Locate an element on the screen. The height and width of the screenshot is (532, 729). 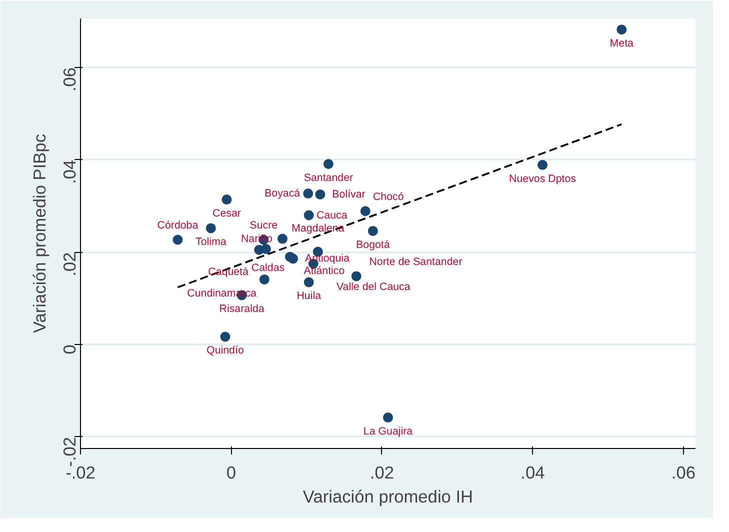
annotation: Atlántico is located at coordinates (324, 270).